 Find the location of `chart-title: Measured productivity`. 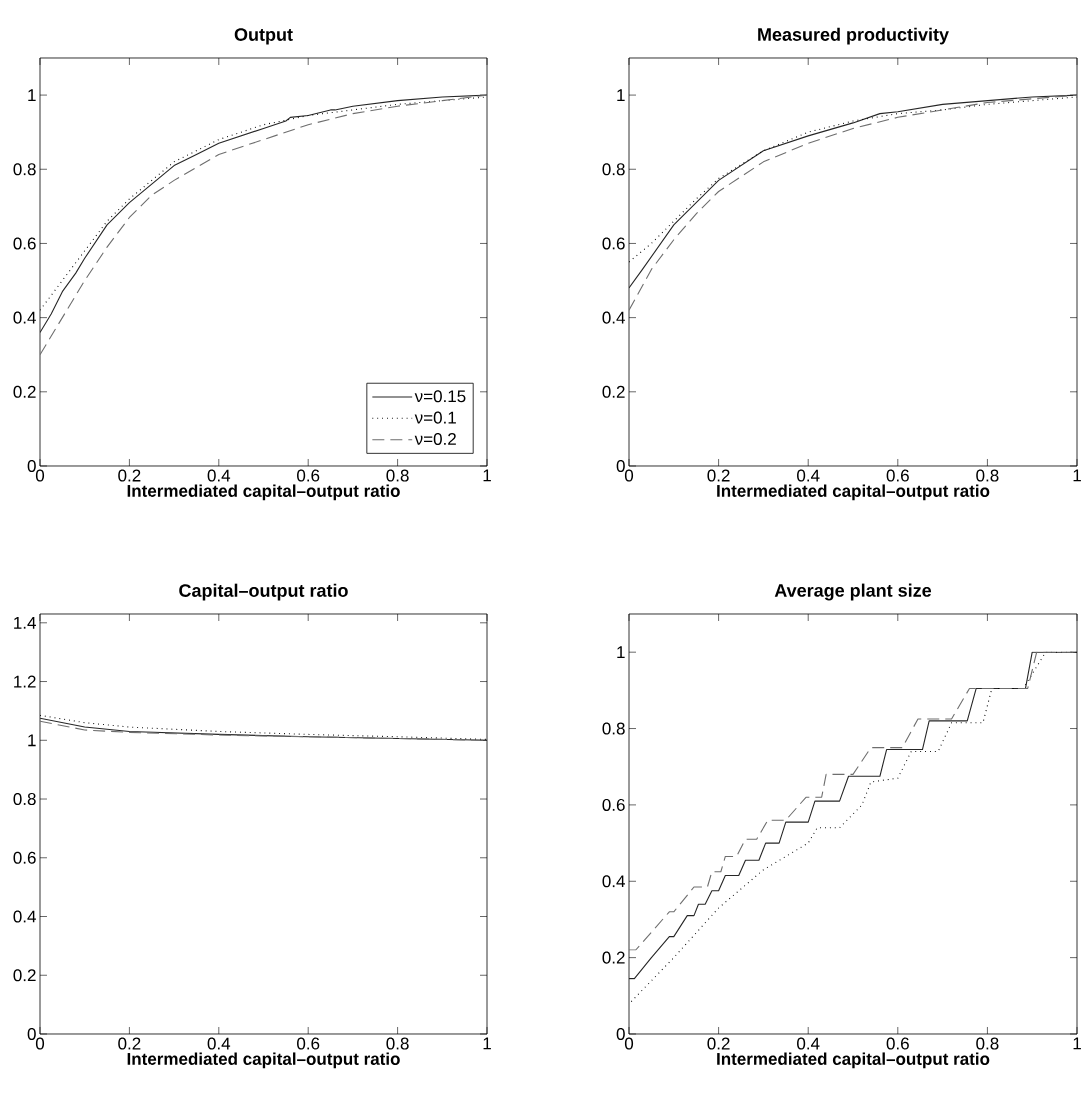

chart-title: Measured productivity is located at coordinates (853, 36).